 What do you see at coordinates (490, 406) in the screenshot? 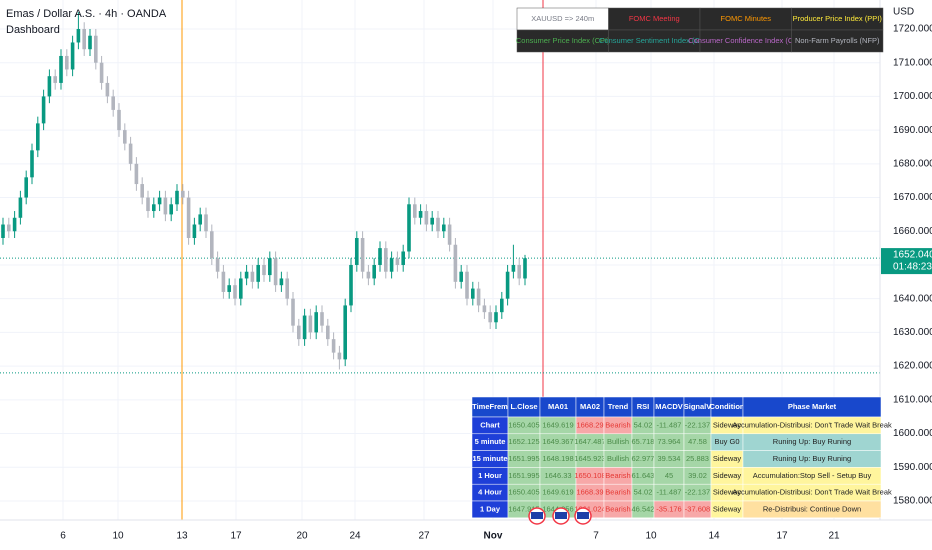
I see `table-header: TimeFrem` at bounding box center [490, 406].